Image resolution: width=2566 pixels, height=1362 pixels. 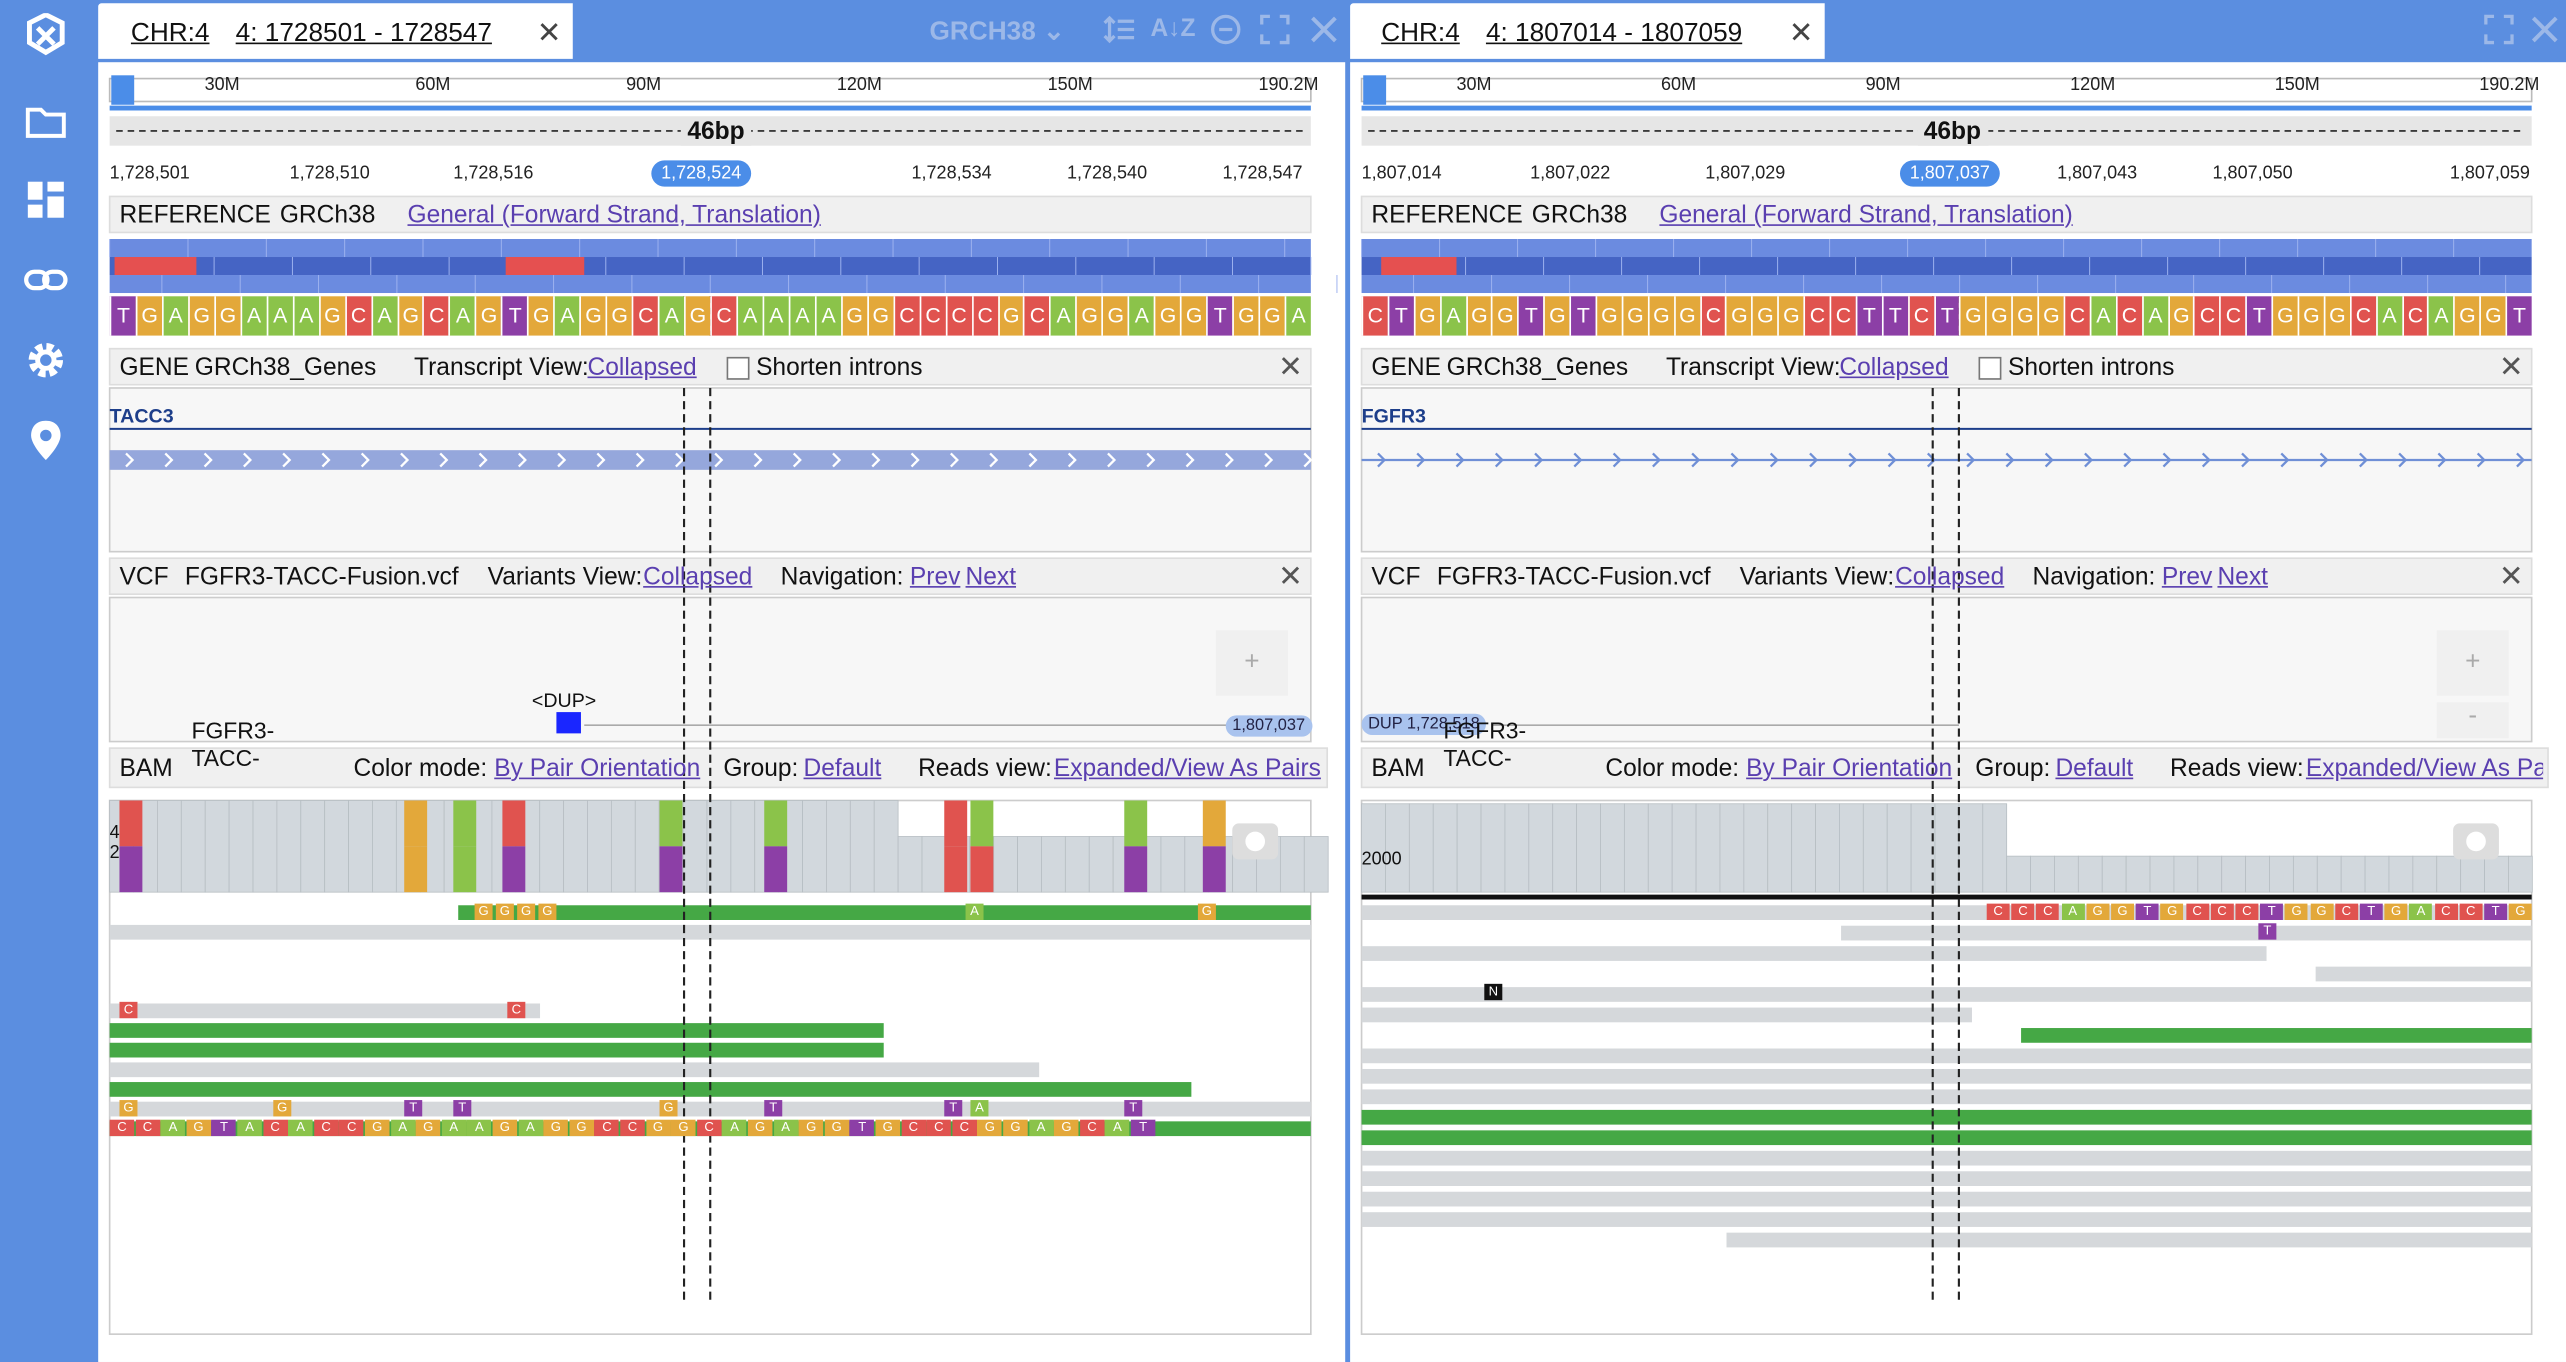 I want to click on gear-icon, so click(x=46, y=360).